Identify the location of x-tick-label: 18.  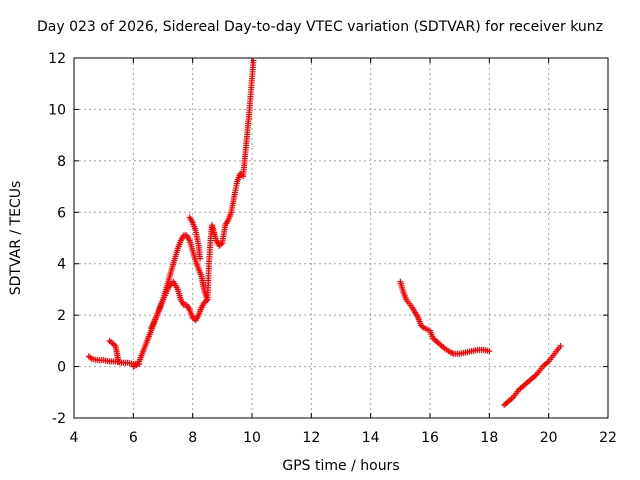
(489, 438).